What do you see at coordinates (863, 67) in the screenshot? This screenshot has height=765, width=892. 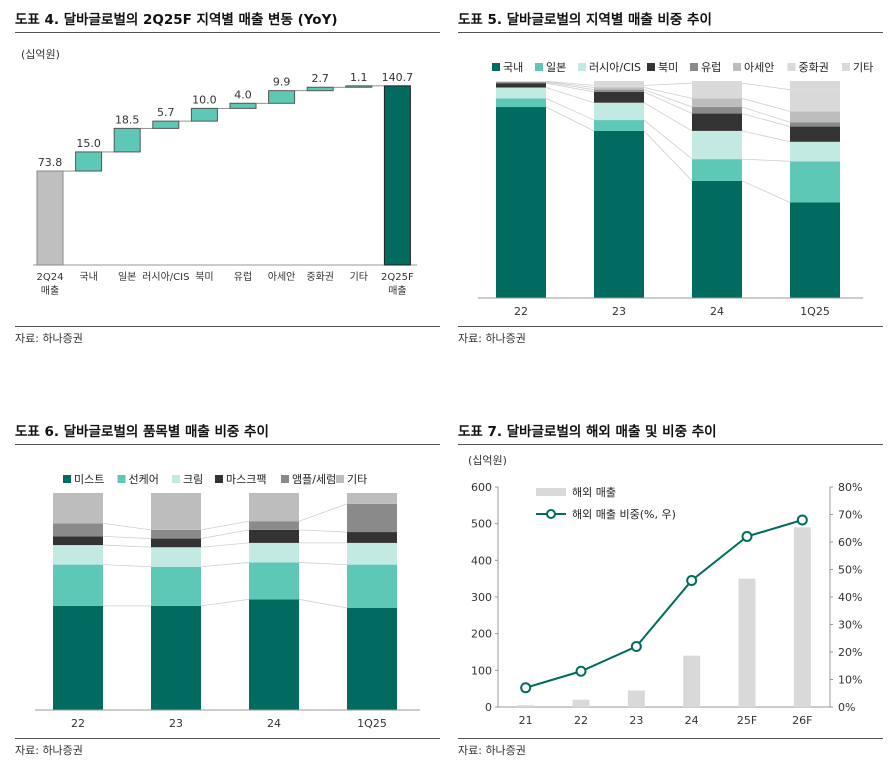 I see `legend-label: 기타` at bounding box center [863, 67].